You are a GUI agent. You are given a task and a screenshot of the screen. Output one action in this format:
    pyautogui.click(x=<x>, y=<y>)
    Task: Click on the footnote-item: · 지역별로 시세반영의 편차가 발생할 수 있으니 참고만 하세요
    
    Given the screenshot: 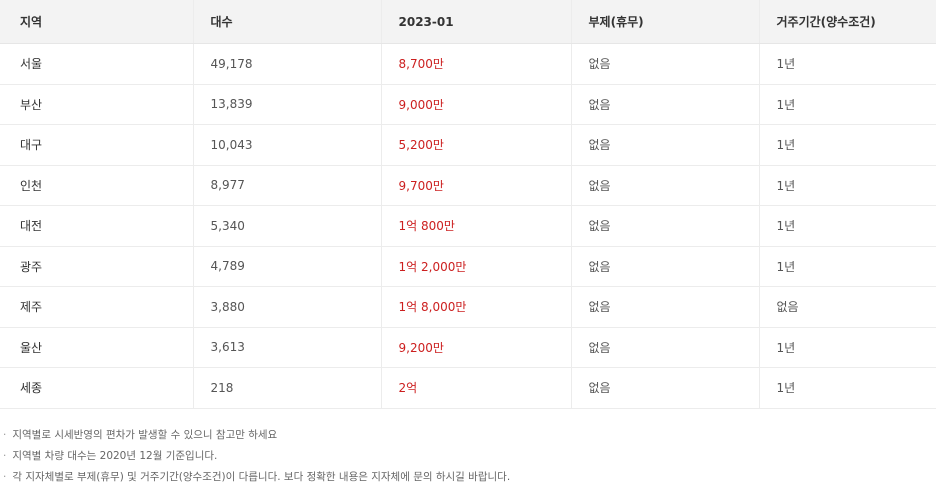 What is the action you would take?
    pyautogui.click(x=469, y=435)
    